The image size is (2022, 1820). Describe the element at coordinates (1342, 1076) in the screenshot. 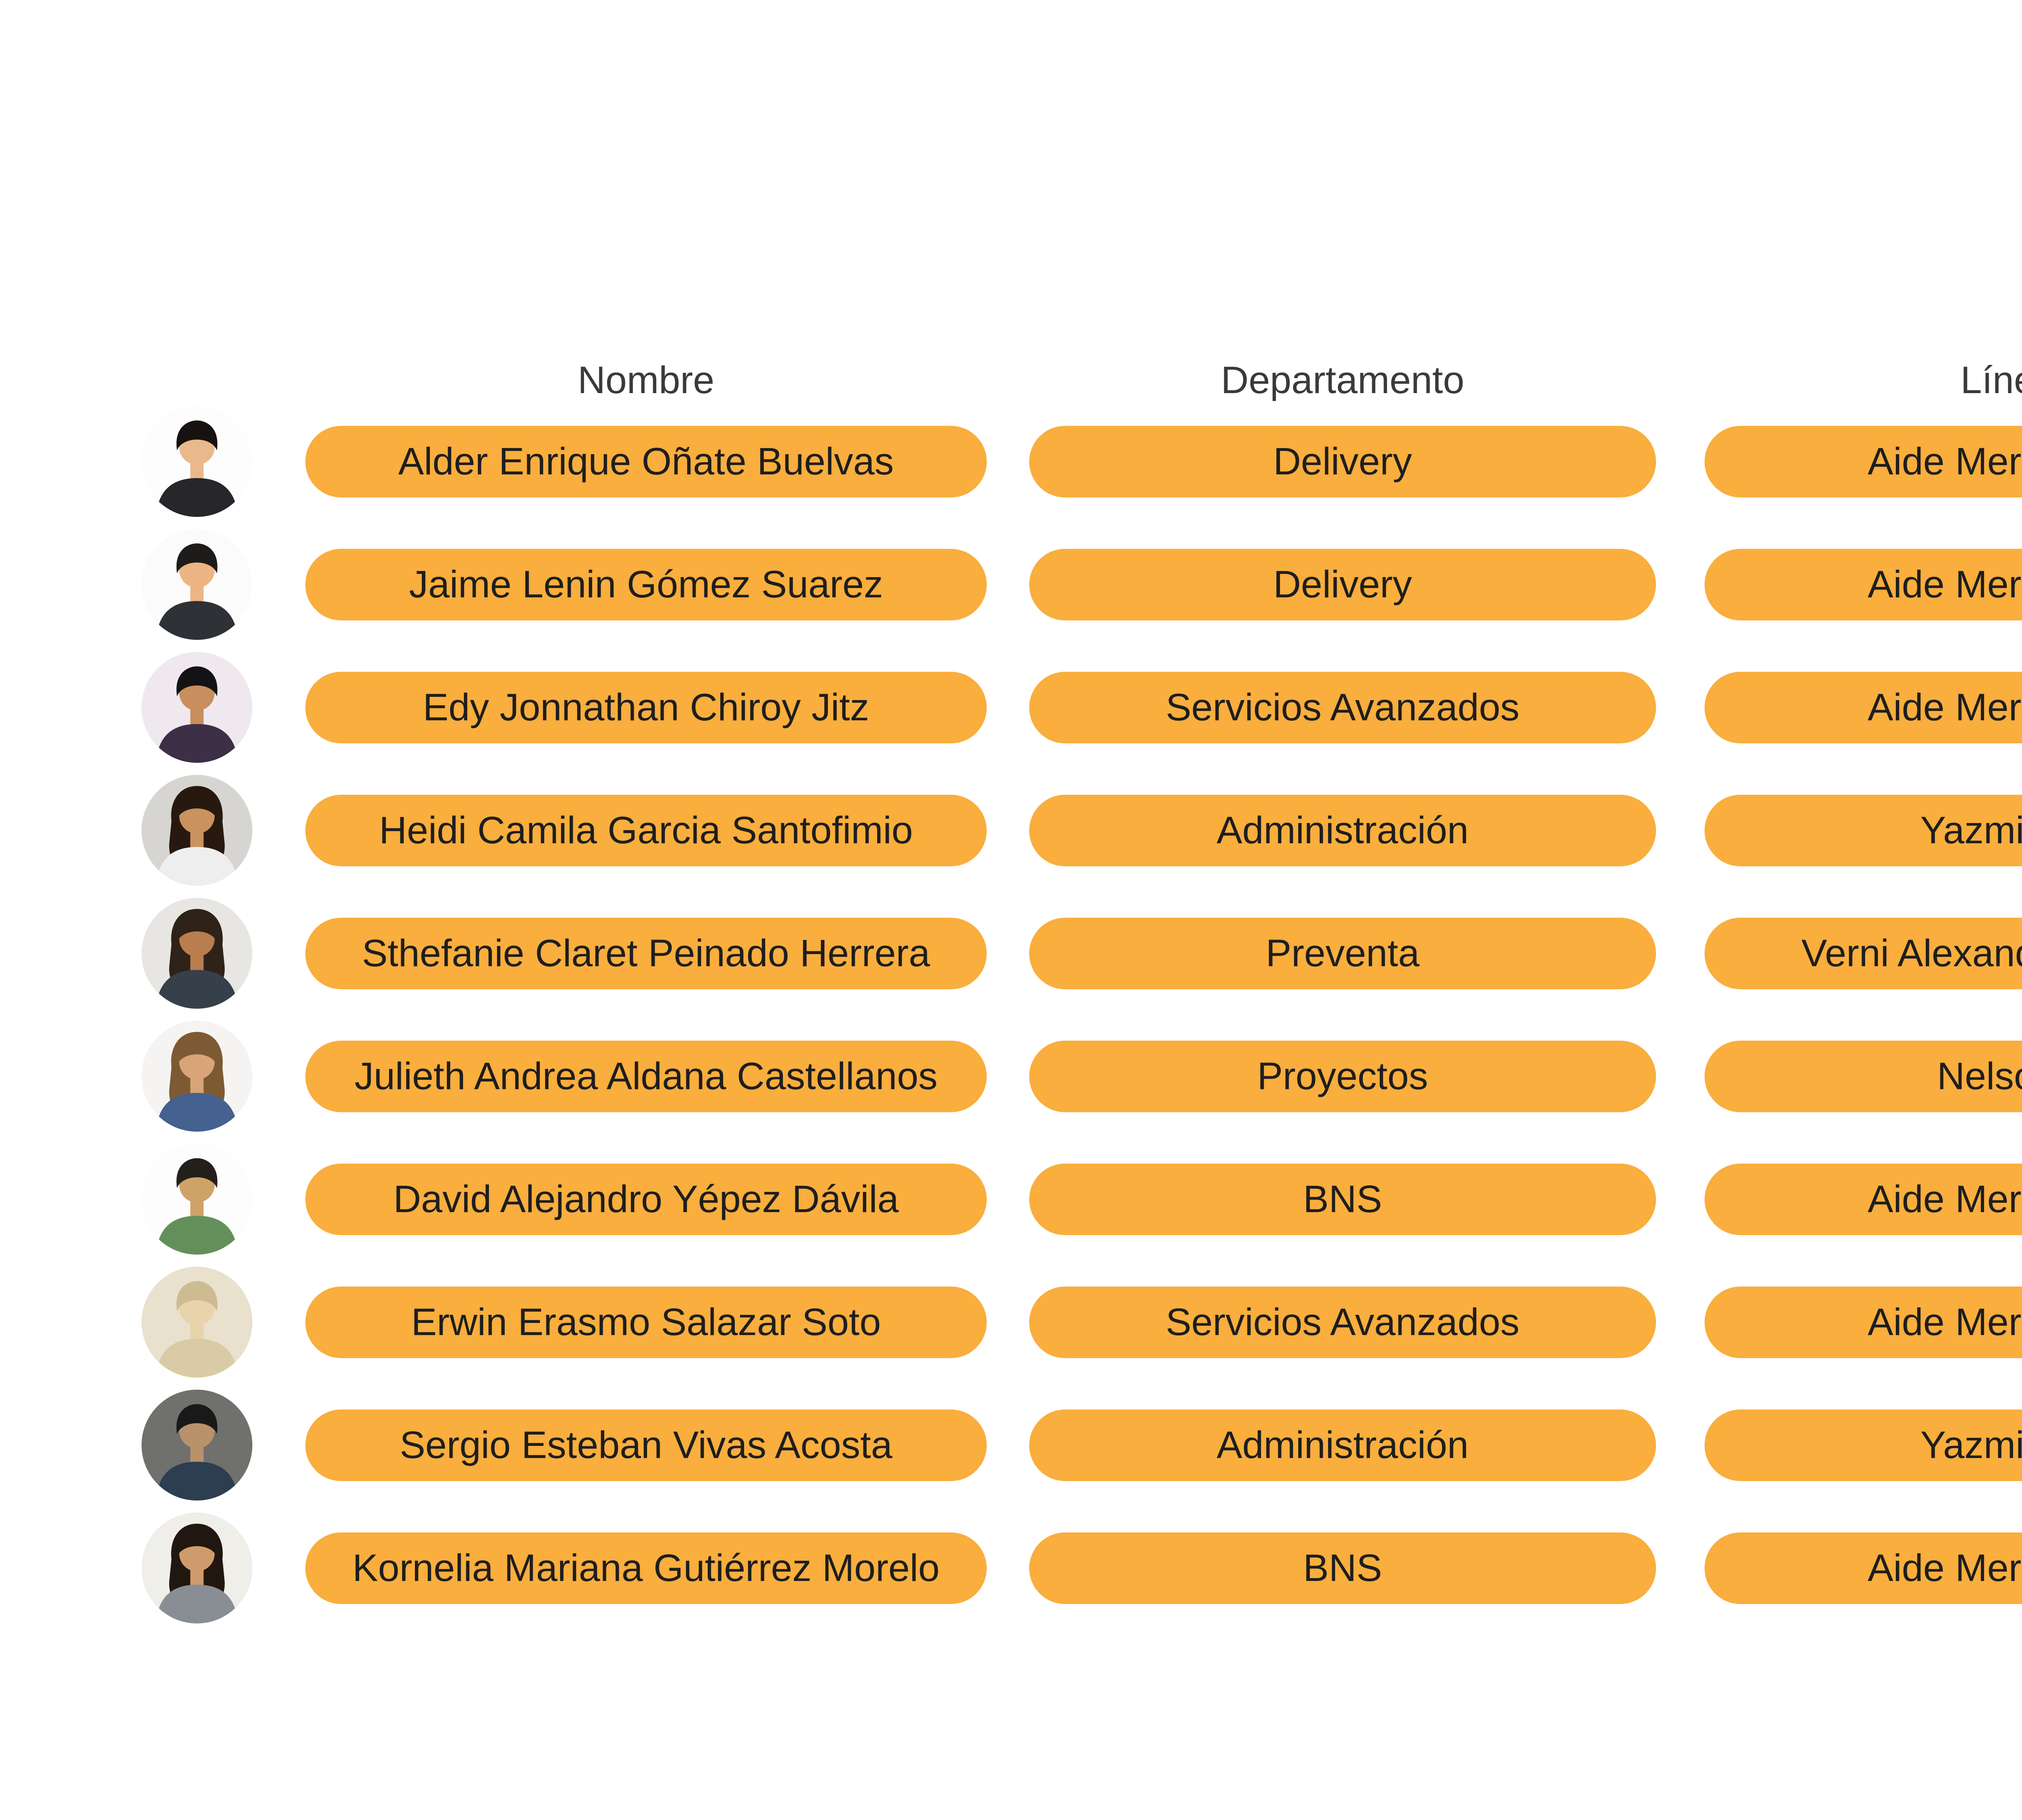

I see `cell-departamento: Proyectos` at that location.